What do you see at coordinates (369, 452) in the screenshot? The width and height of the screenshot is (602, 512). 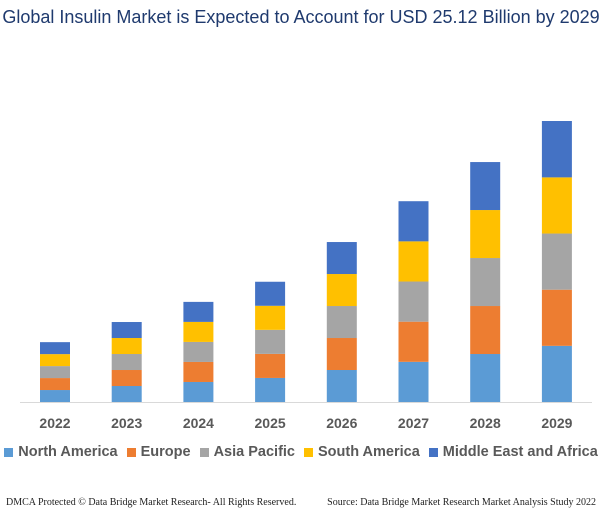 I see `legend-label: South America` at bounding box center [369, 452].